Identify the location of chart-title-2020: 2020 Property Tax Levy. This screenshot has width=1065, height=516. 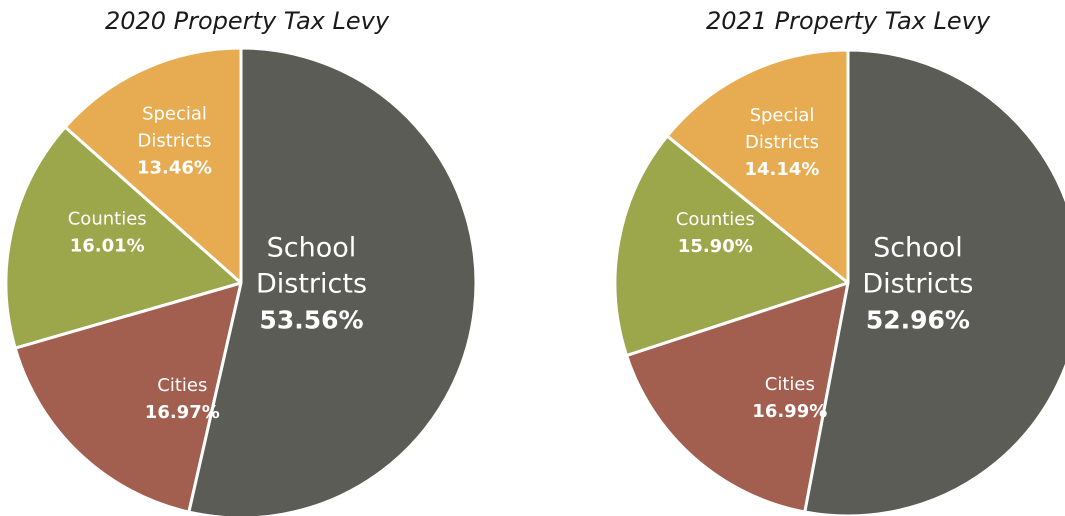
(247, 21).